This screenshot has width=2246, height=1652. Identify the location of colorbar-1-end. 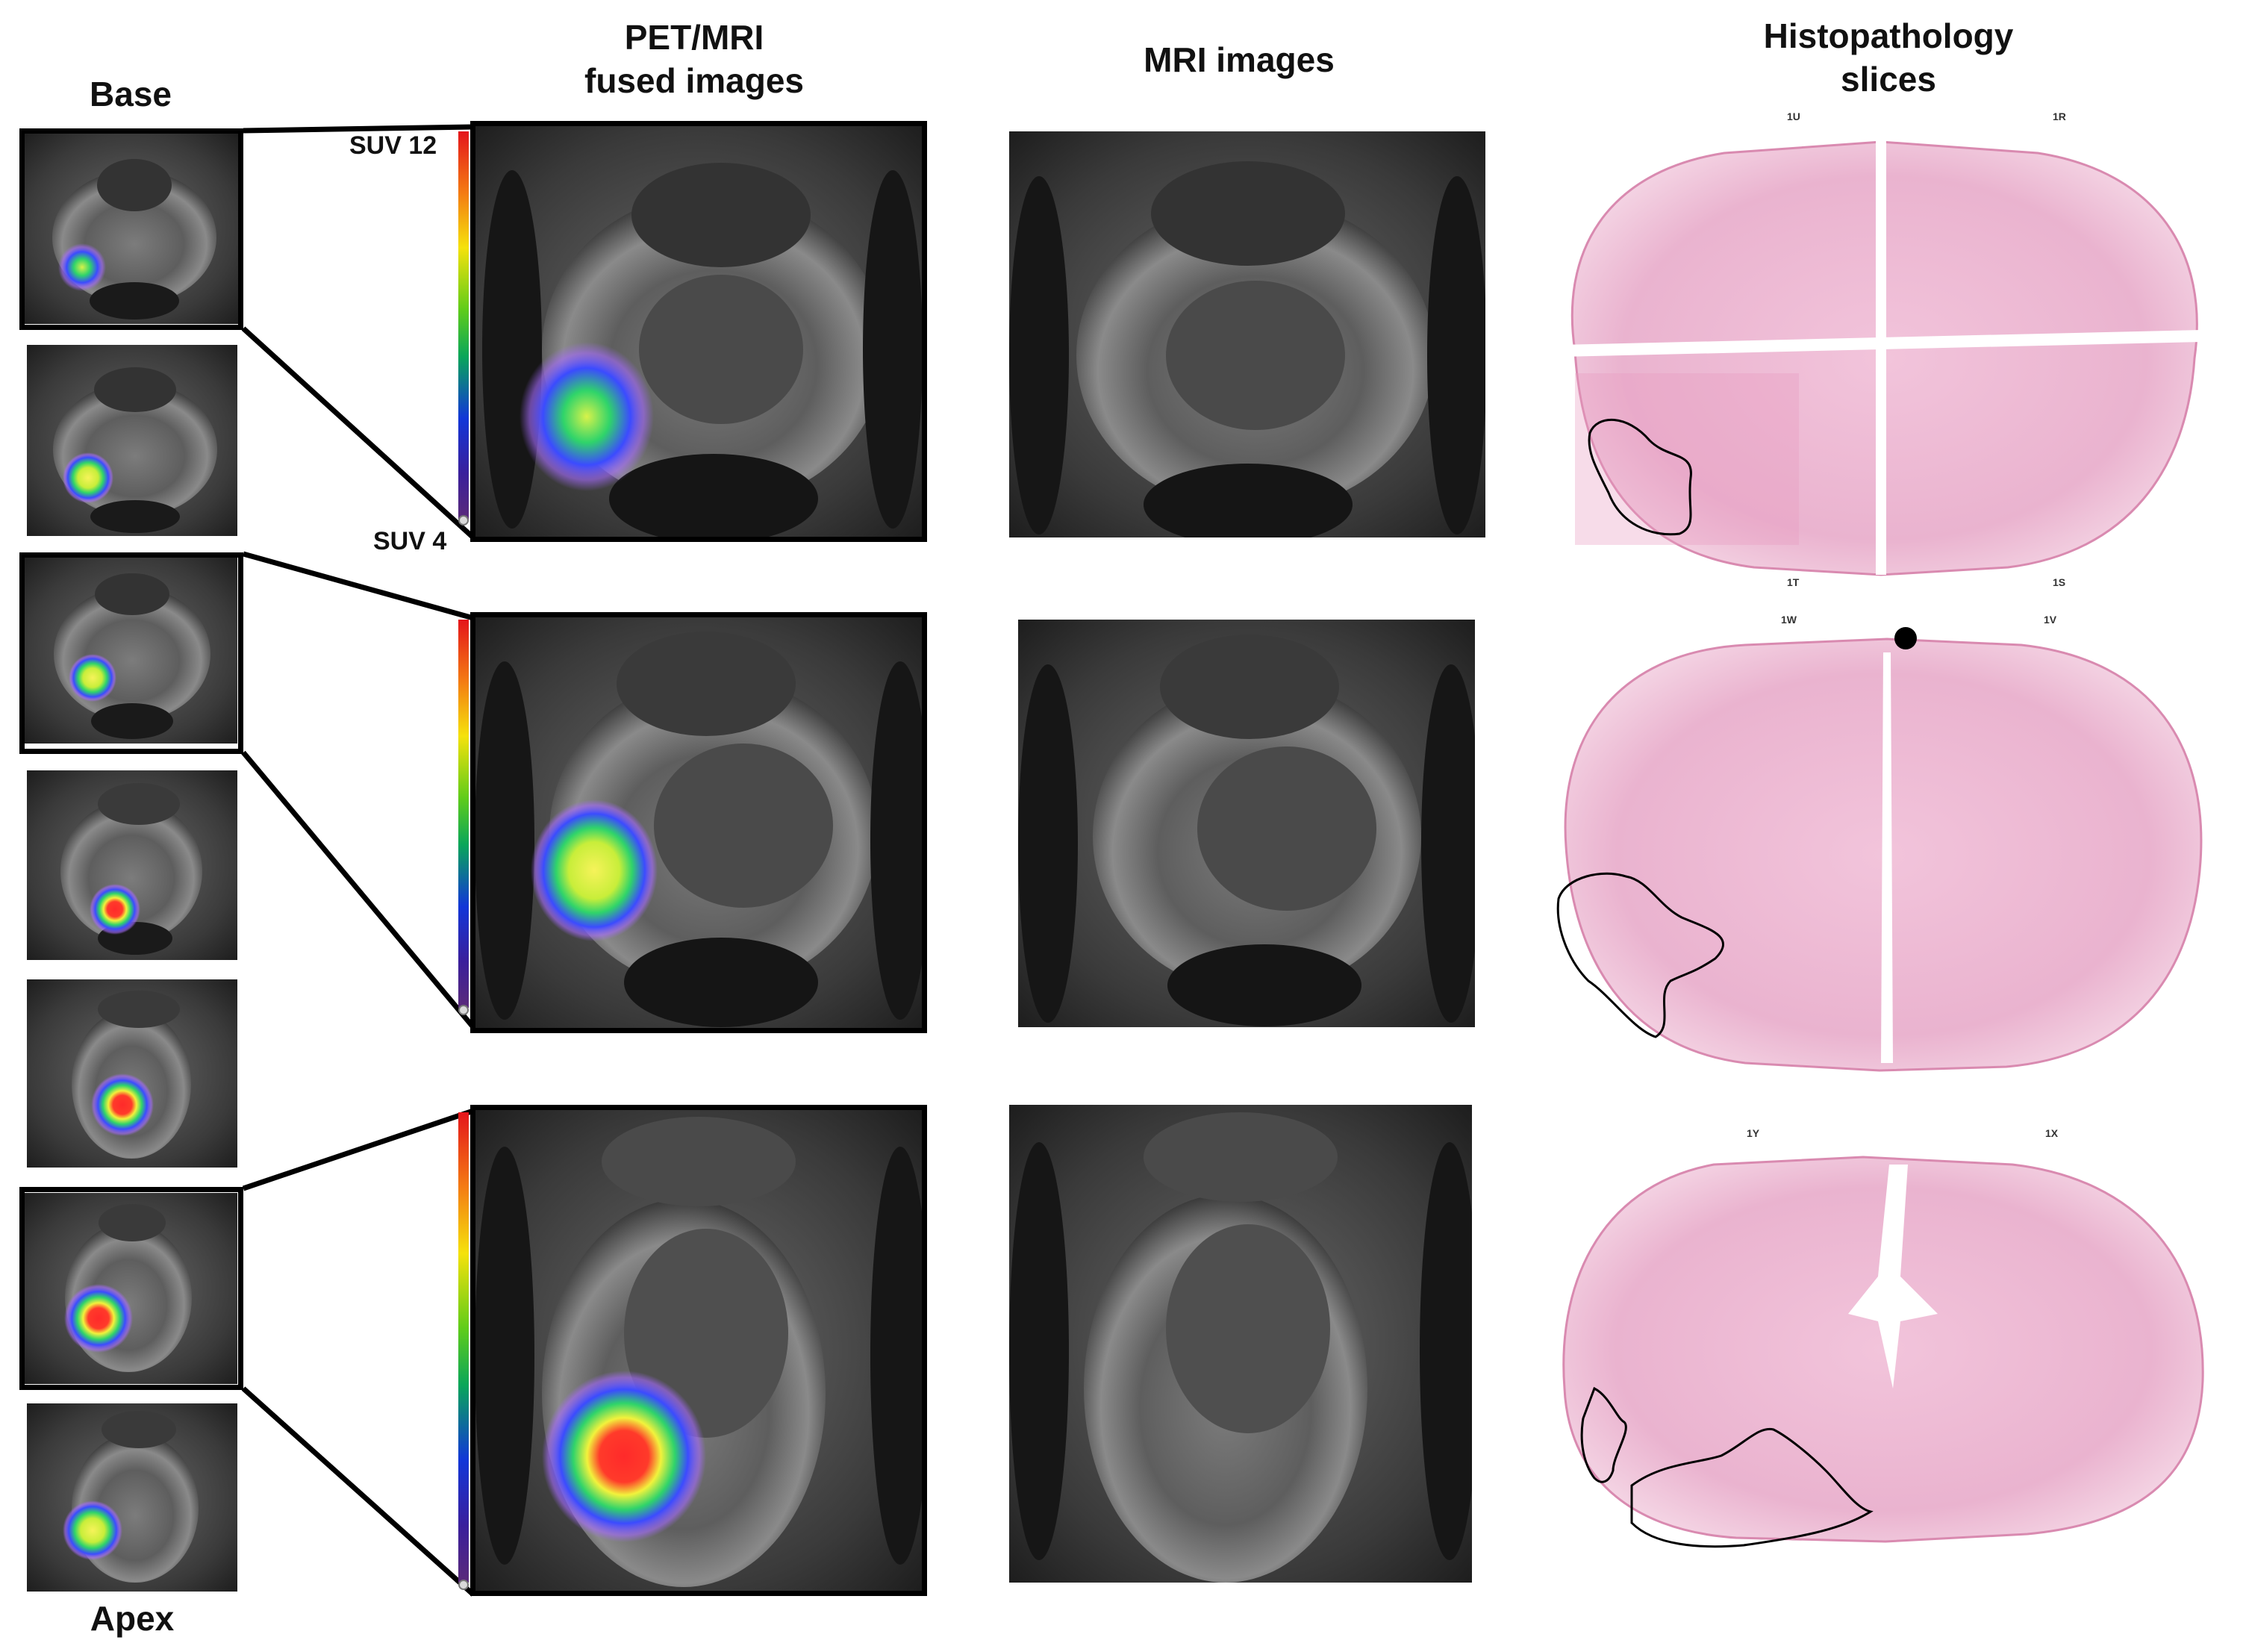
(463, 520).